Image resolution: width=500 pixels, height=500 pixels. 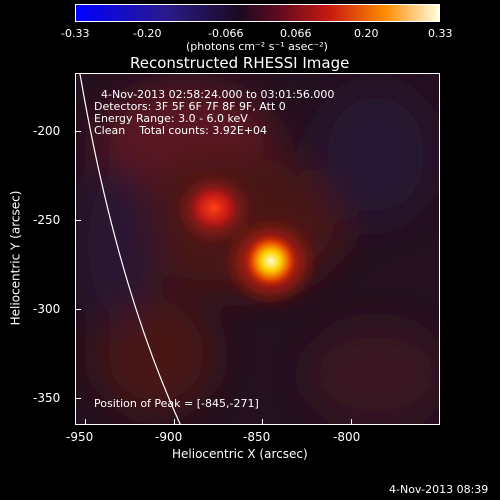 What do you see at coordinates (240, 63) in the screenshot?
I see `page-title: Reconstructed RHESSI Image` at bounding box center [240, 63].